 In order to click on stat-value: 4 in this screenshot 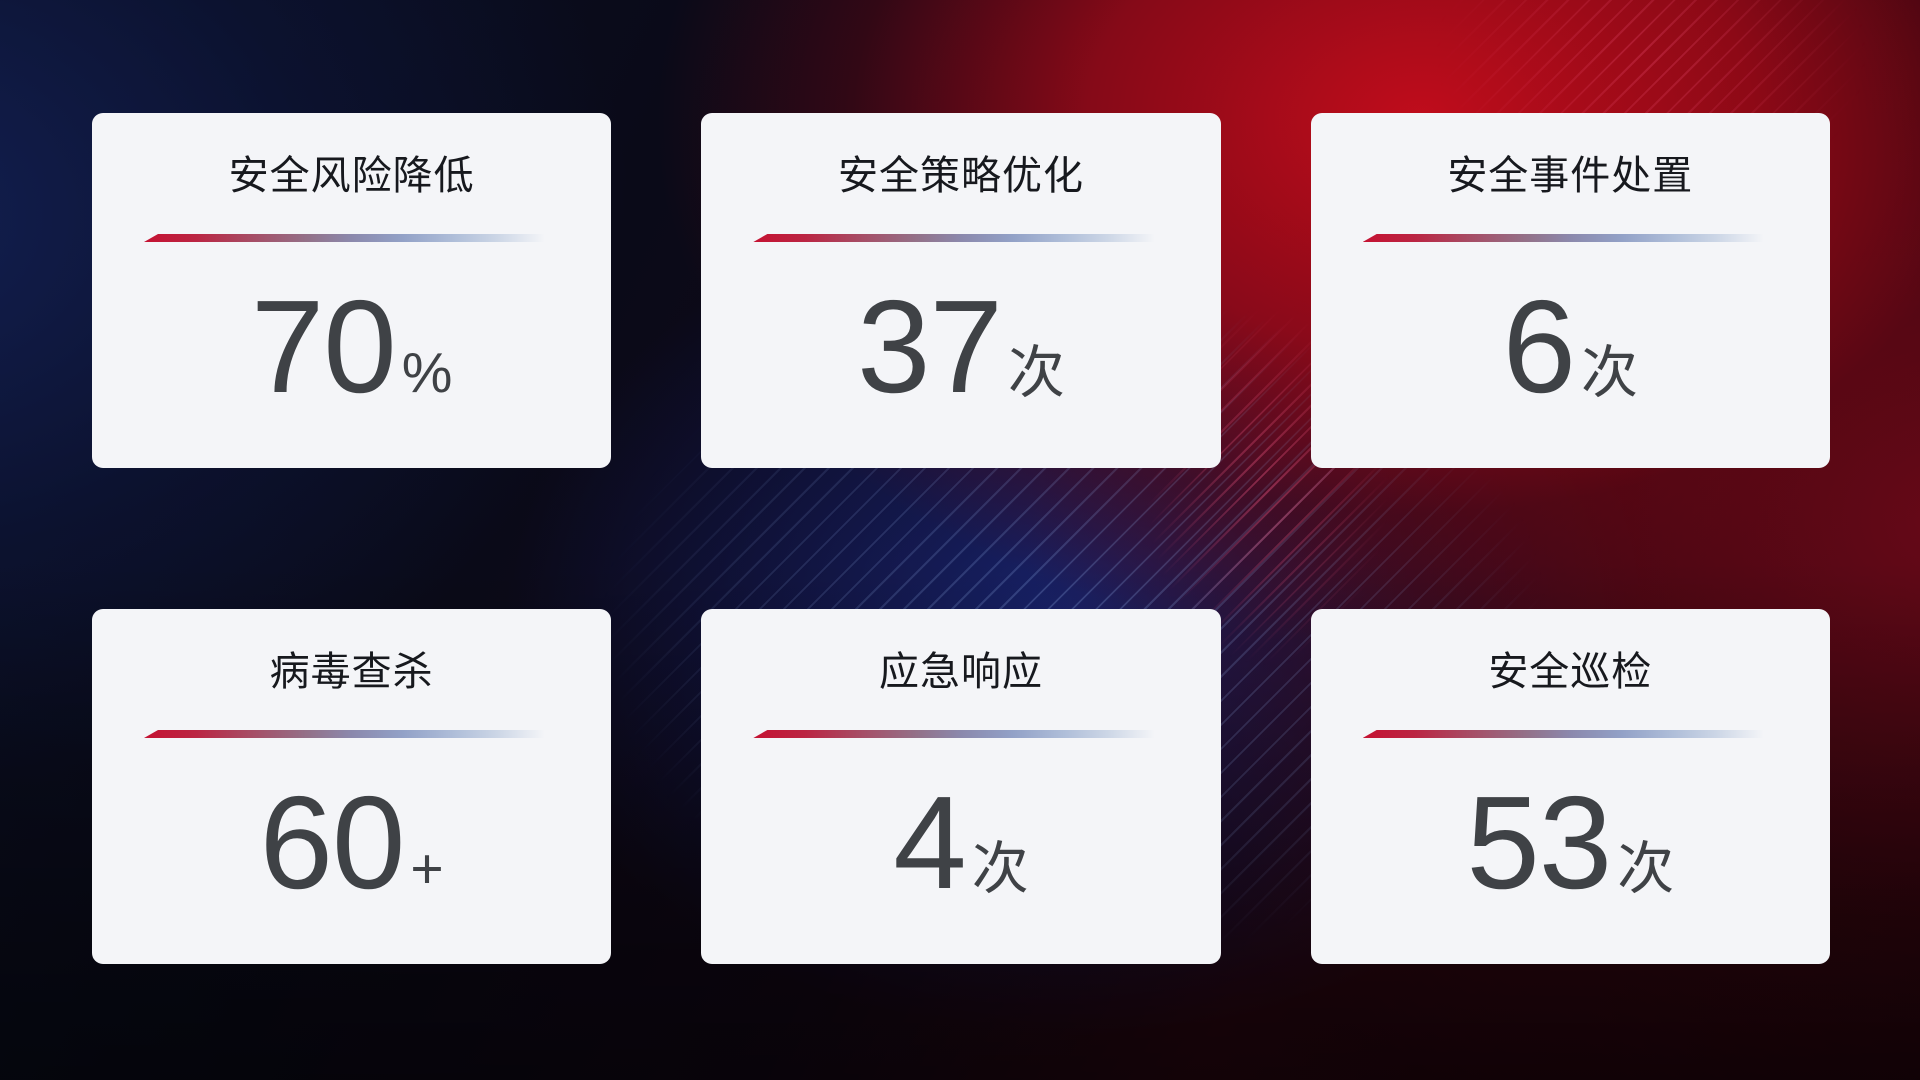, I will do `click(929, 842)`.